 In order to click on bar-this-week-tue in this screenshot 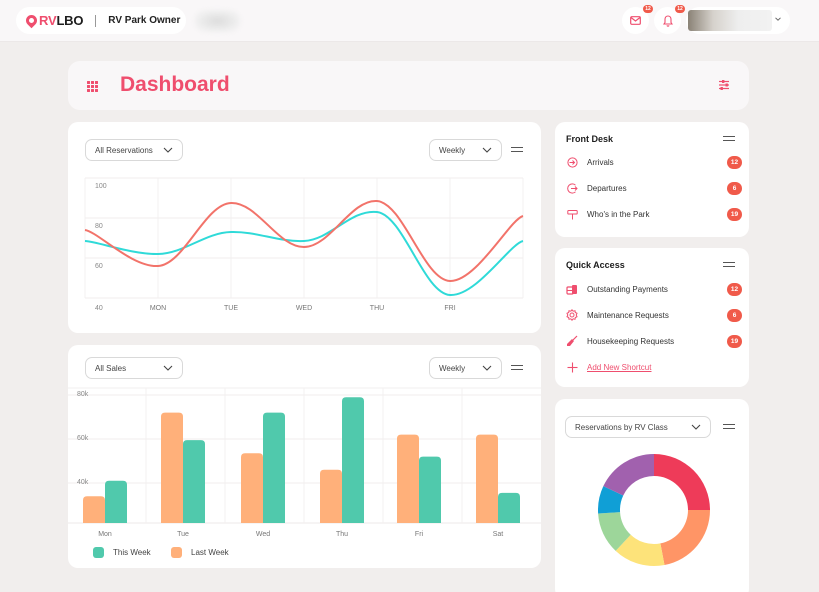, I will do `click(194, 481)`.